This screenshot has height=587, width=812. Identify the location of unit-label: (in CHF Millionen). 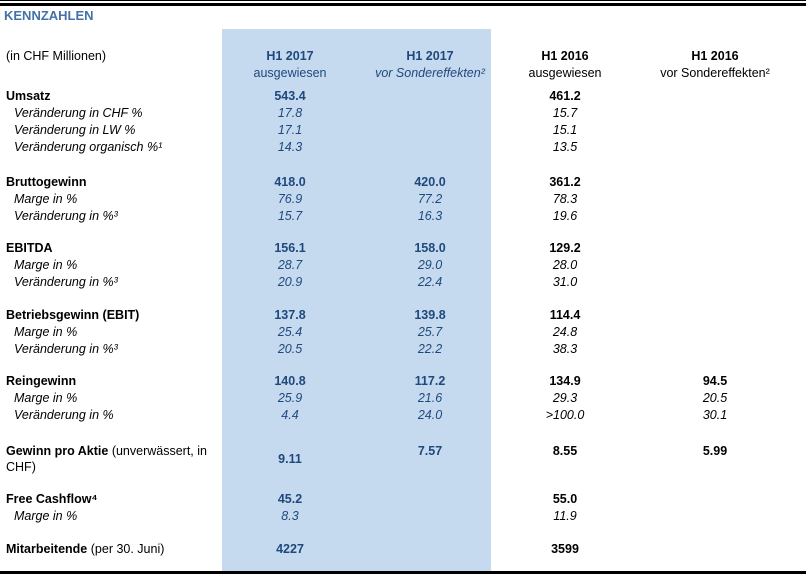
(56, 56).